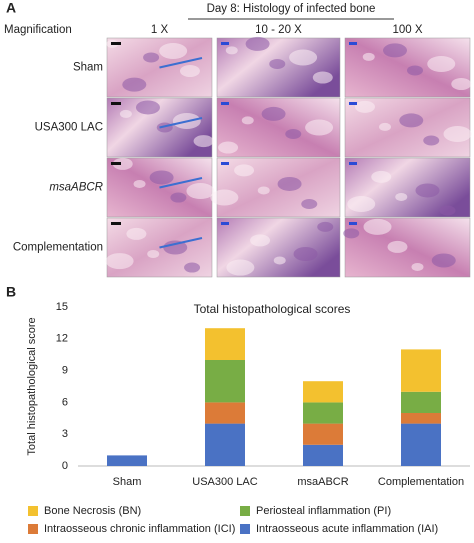  What do you see at coordinates (127, 482) in the screenshot?
I see `x-tick-label: Sham` at bounding box center [127, 482].